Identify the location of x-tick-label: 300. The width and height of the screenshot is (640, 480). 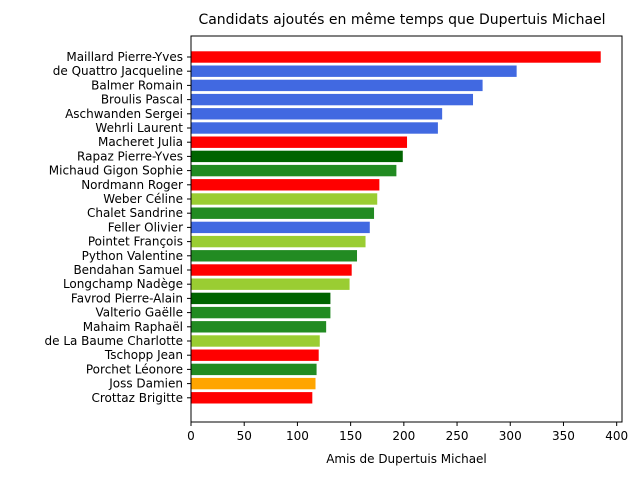
(510, 436).